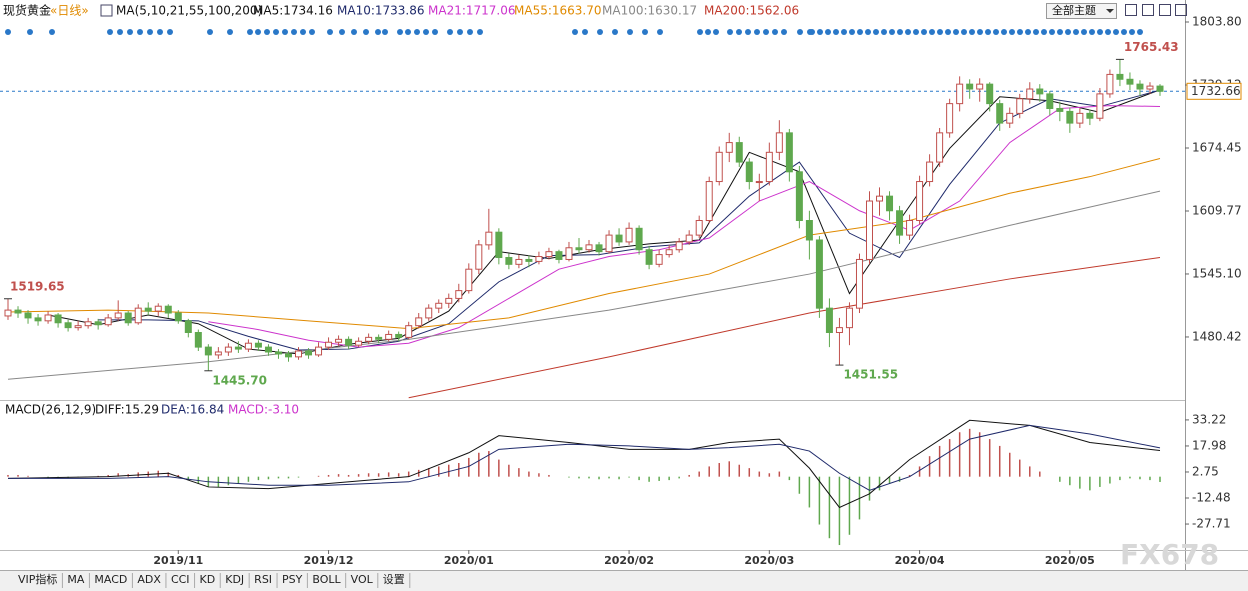 This screenshot has width=1248, height=591. Describe the element at coordinates (75, 579) in the screenshot. I see `tab: MA` at that location.